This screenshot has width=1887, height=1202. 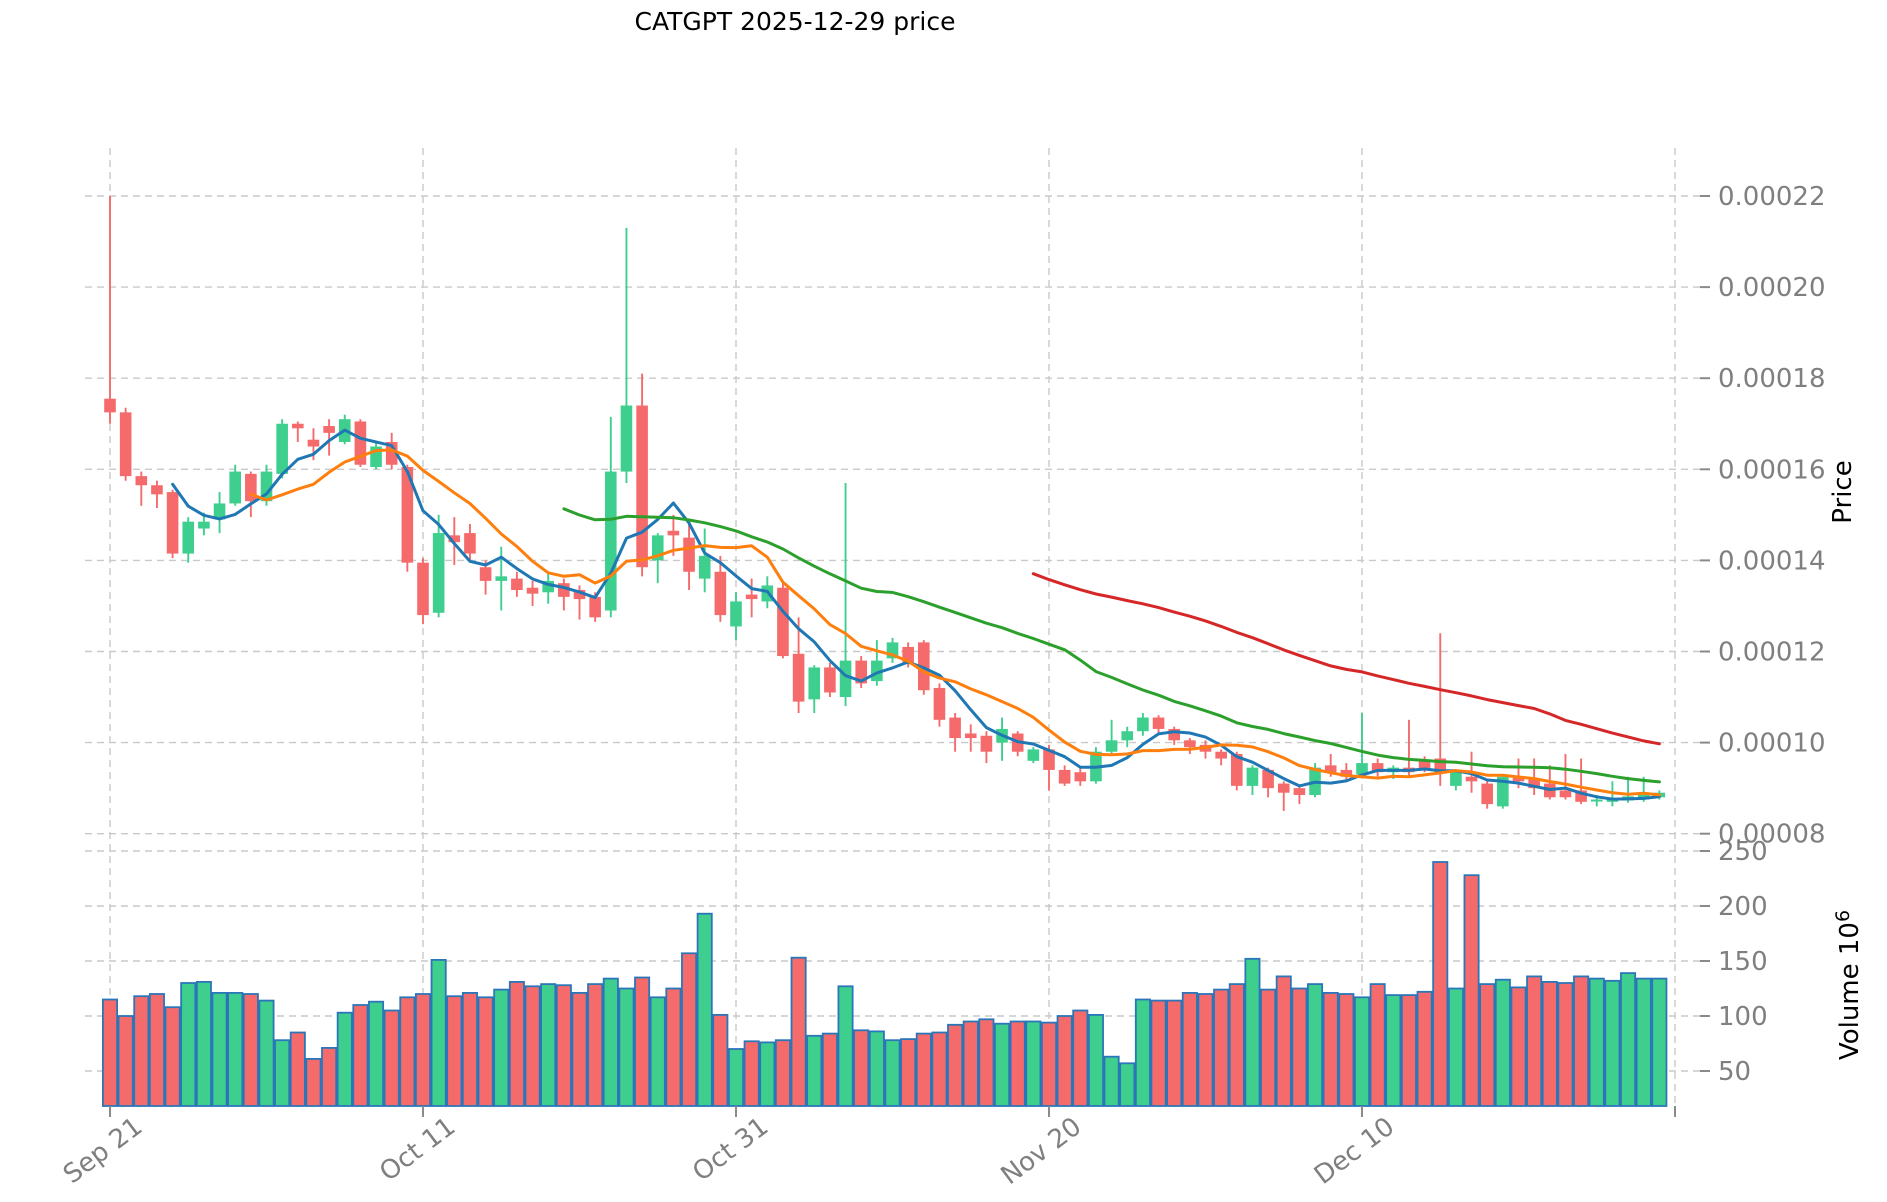 I want to click on x-tick-label: Oct 31, so click(x=730, y=1150).